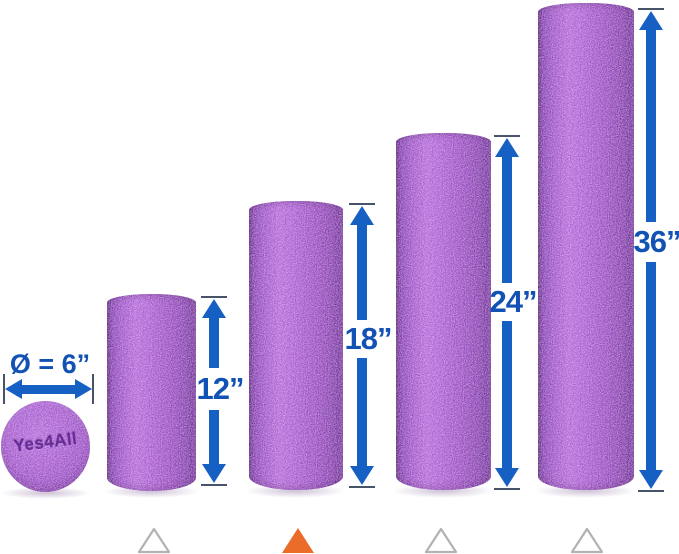 The image size is (679, 554). I want to click on foam-roller-endcap: Yes4All, so click(45, 446).